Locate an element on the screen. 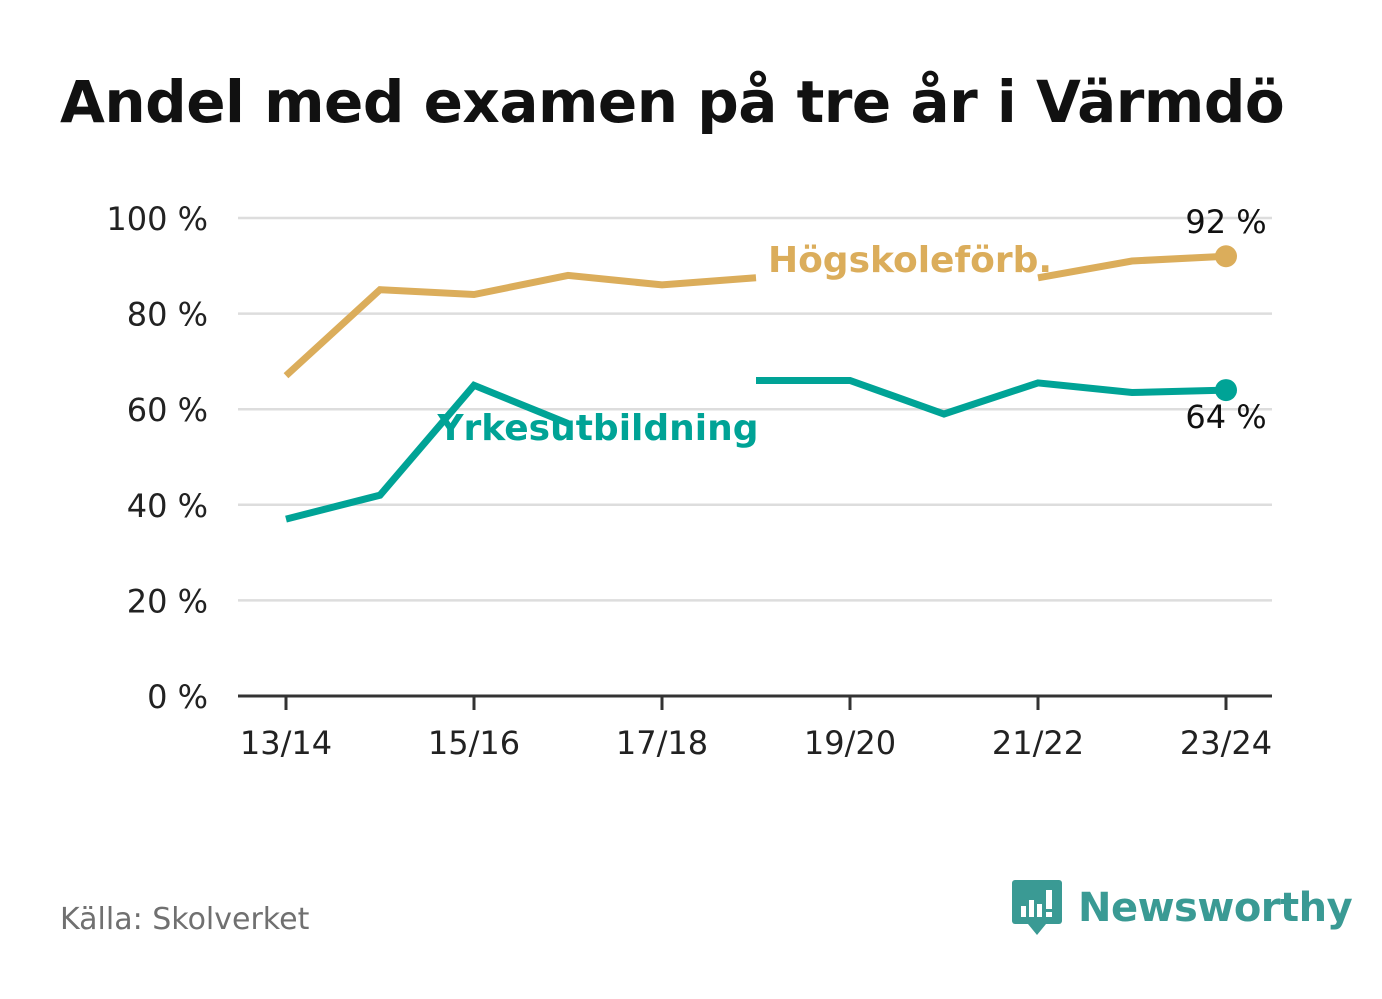 The height and width of the screenshot is (999, 1382). chart-title: Andel med examen på tre år i Värmdö is located at coordinates (672, 102).